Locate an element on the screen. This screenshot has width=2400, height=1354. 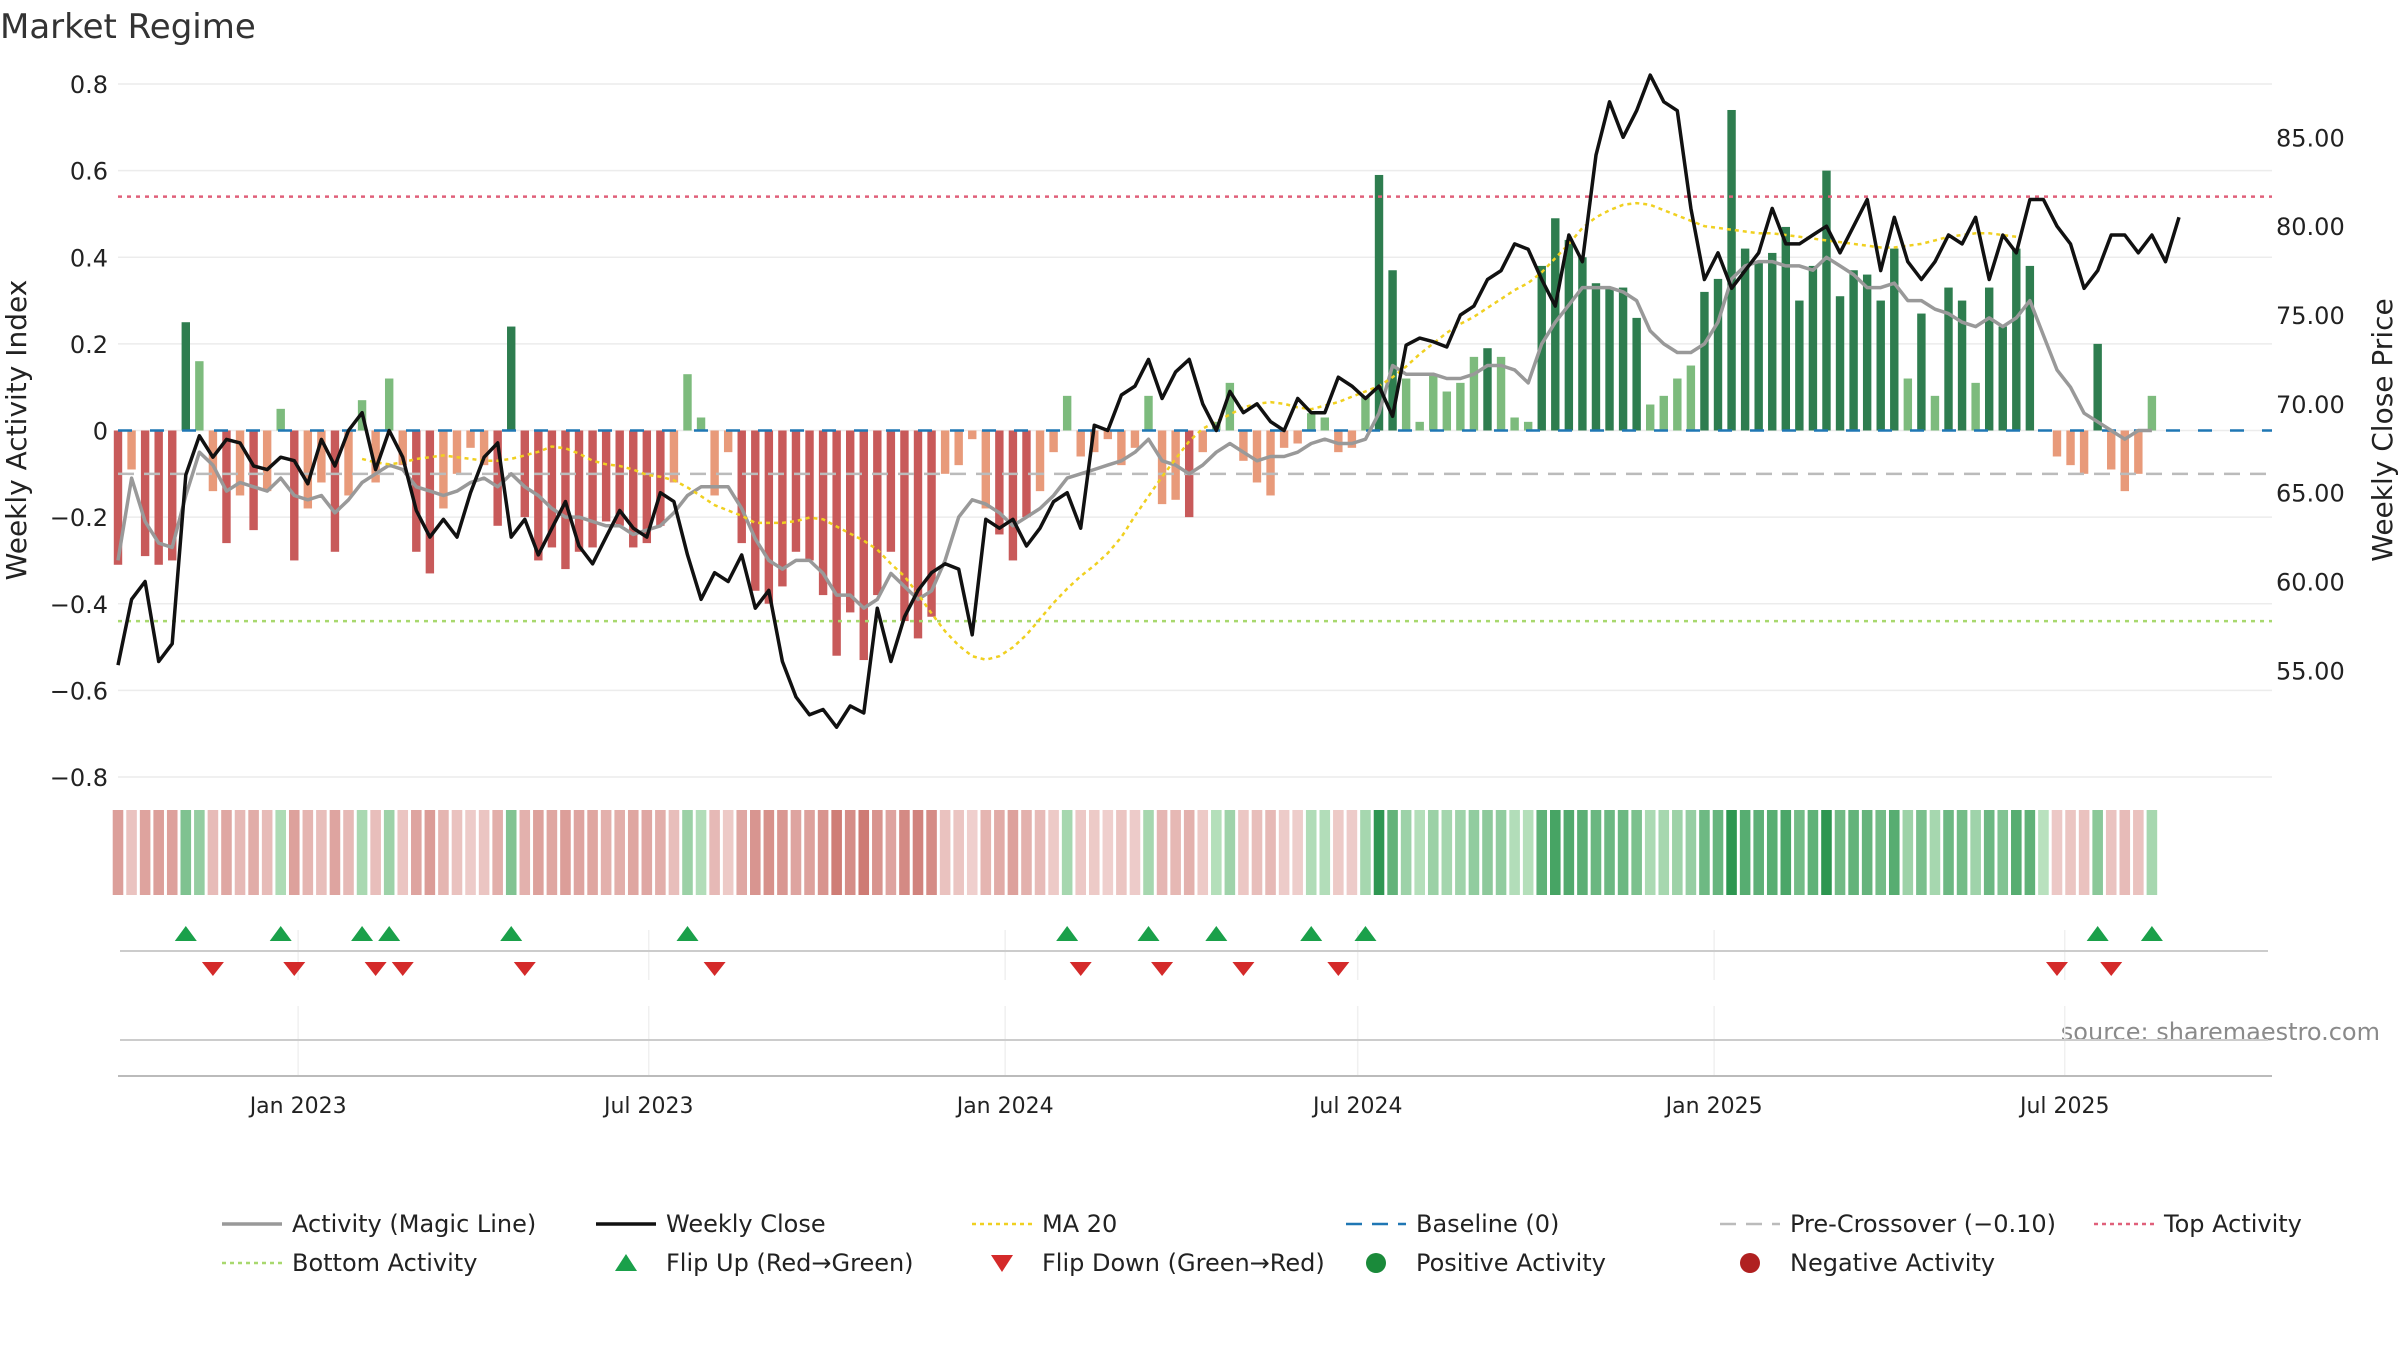
y-tick-label-right: 70.00 is located at coordinates (2310, 405).